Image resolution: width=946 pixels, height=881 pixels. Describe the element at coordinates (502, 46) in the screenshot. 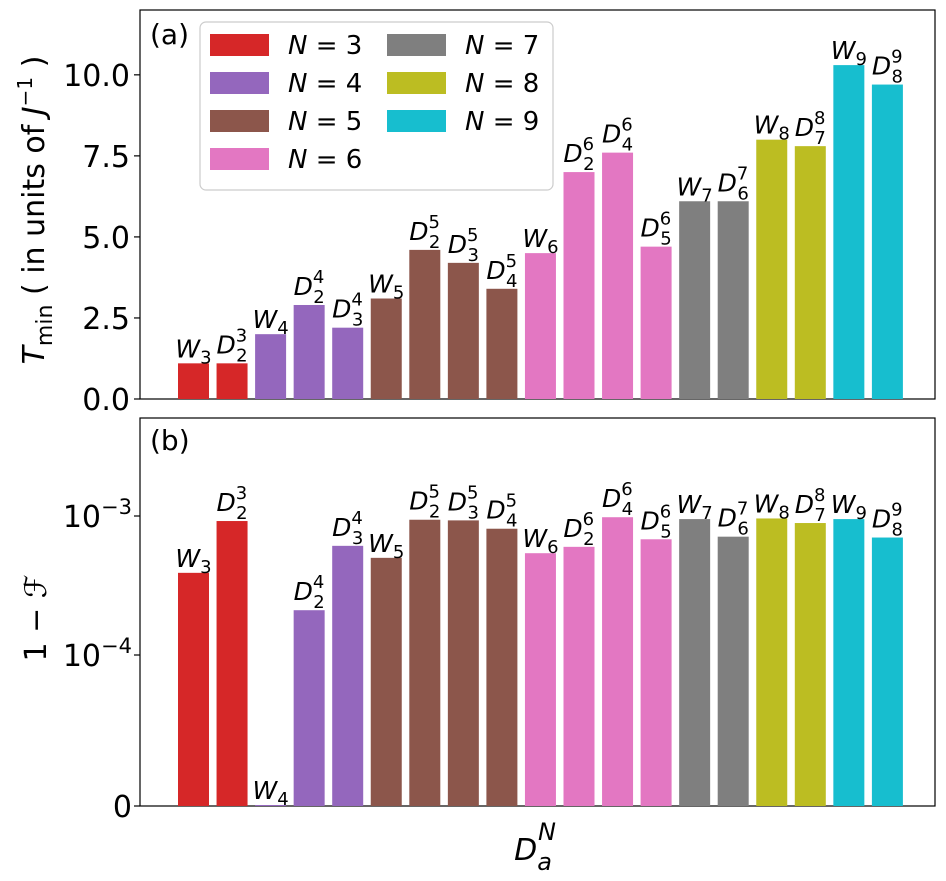

I see `legend-label: N = 7` at that location.